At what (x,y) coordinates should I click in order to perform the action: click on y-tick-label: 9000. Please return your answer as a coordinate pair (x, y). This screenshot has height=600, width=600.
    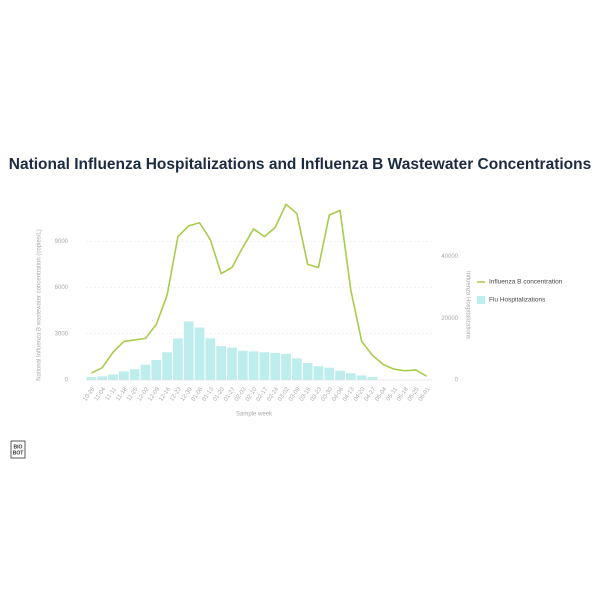
    Looking at the image, I should click on (62, 242).